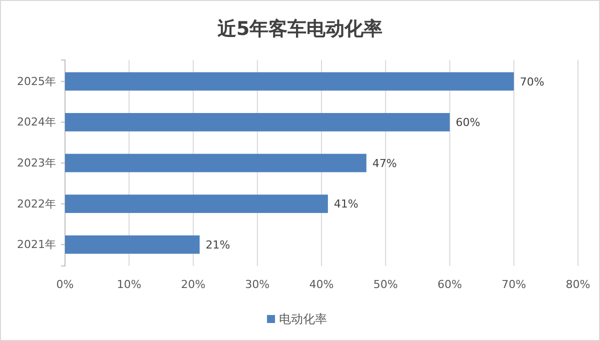 The height and width of the screenshot is (341, 600). I want to click on x-tick-label: 20%, so click(193, 284).